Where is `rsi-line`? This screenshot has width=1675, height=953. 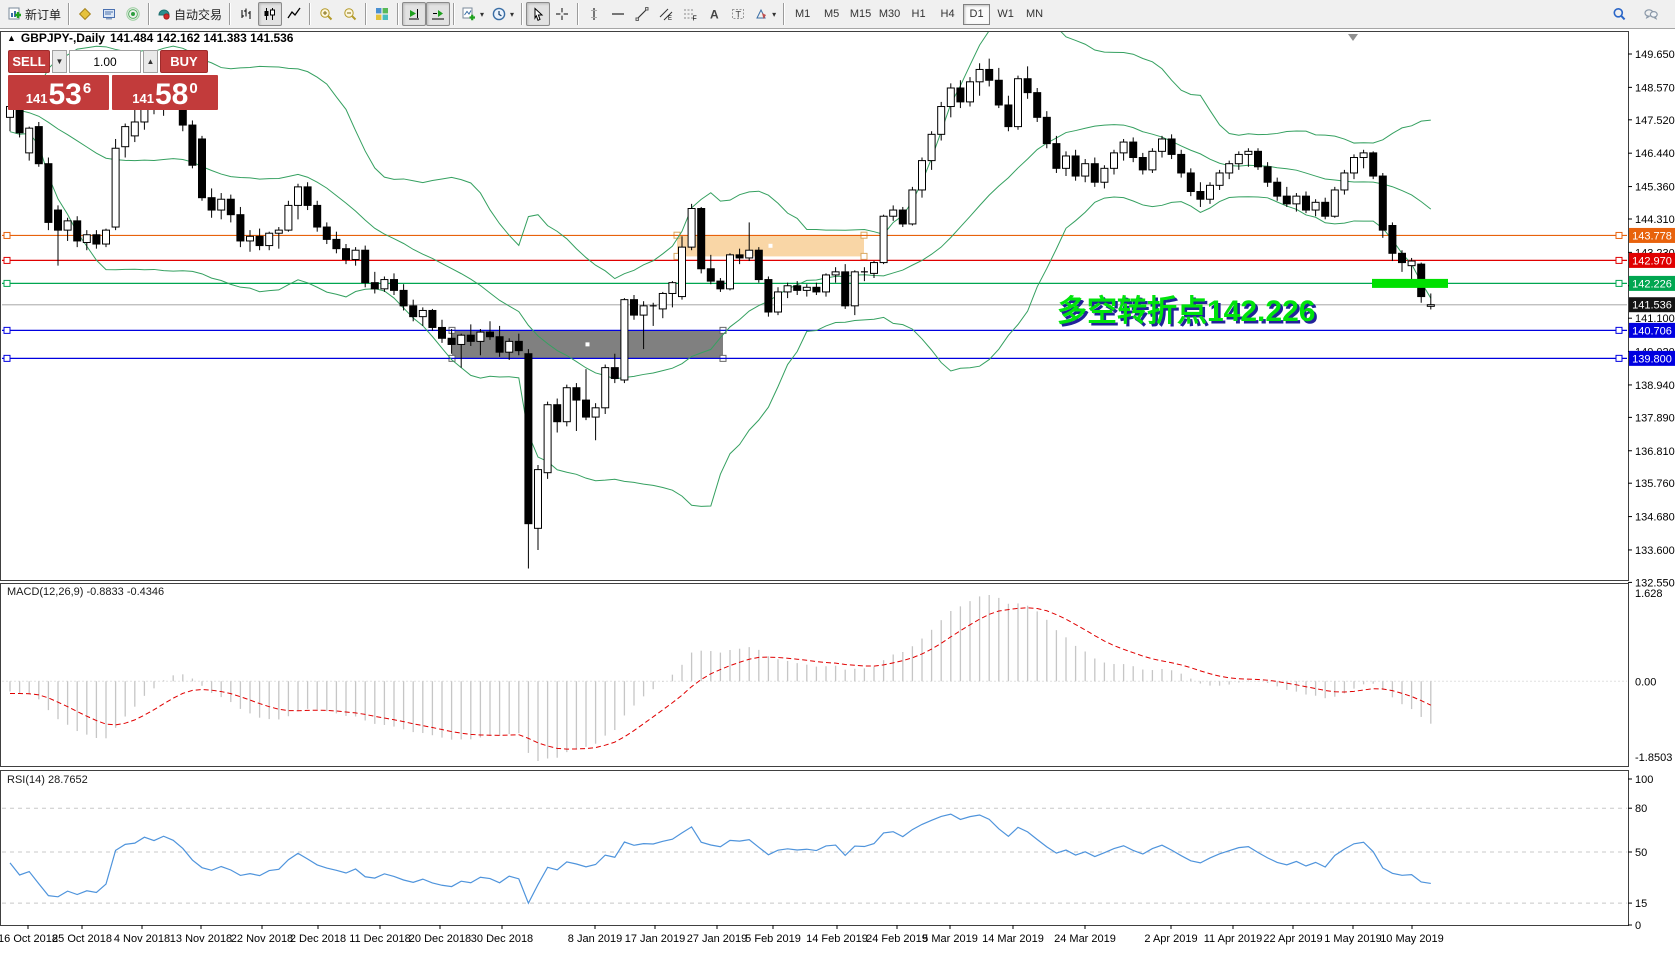 rsi-line is located at coordinates (720, 859).